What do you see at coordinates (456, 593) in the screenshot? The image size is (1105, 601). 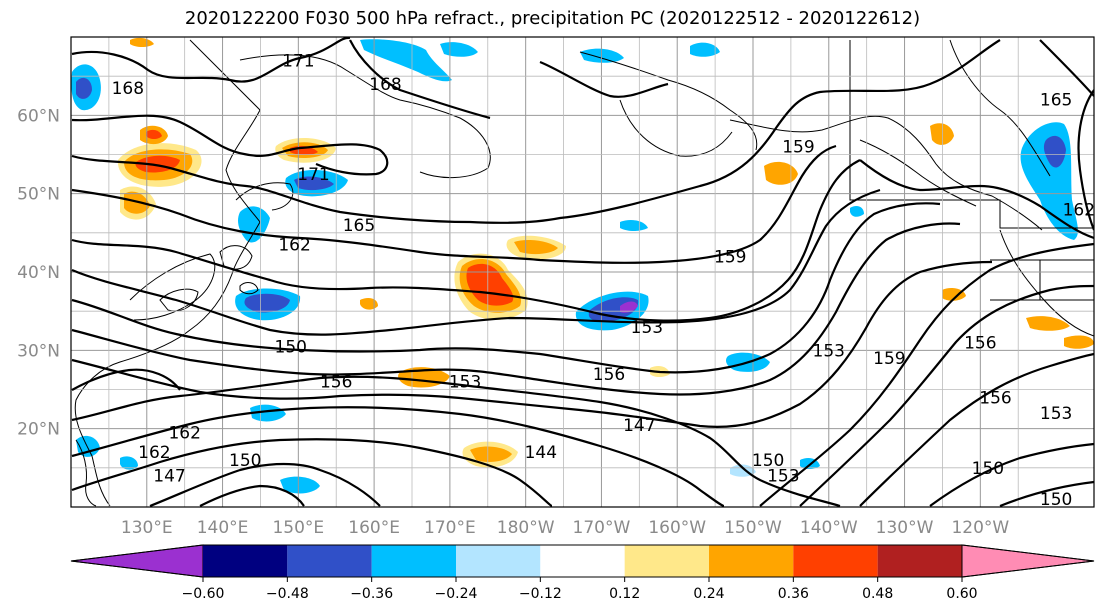 I see `colorbar-tick-label: −0.24` at bounding box center [456, 593].